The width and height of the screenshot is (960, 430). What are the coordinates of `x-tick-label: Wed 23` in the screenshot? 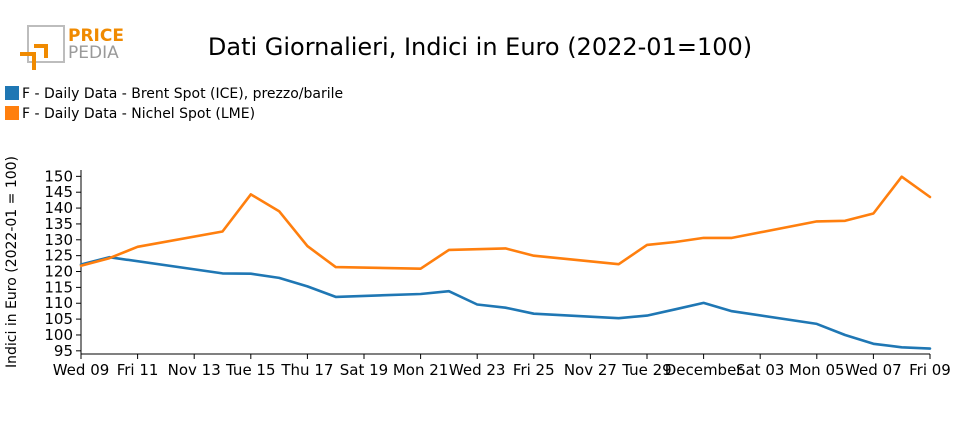 It's located at (477, 370).